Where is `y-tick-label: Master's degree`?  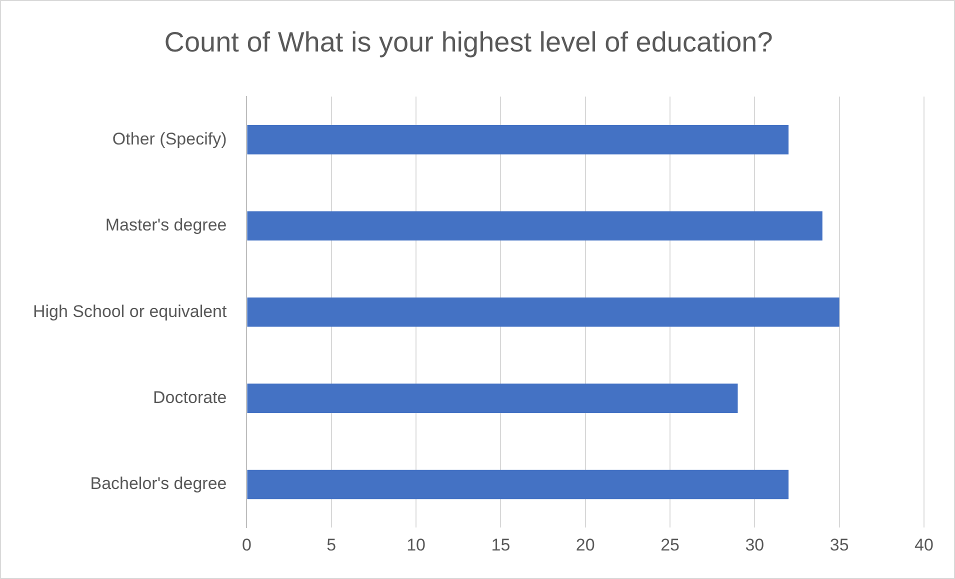 y-tick-label: Master's degree is located at coordinates (166, 225).